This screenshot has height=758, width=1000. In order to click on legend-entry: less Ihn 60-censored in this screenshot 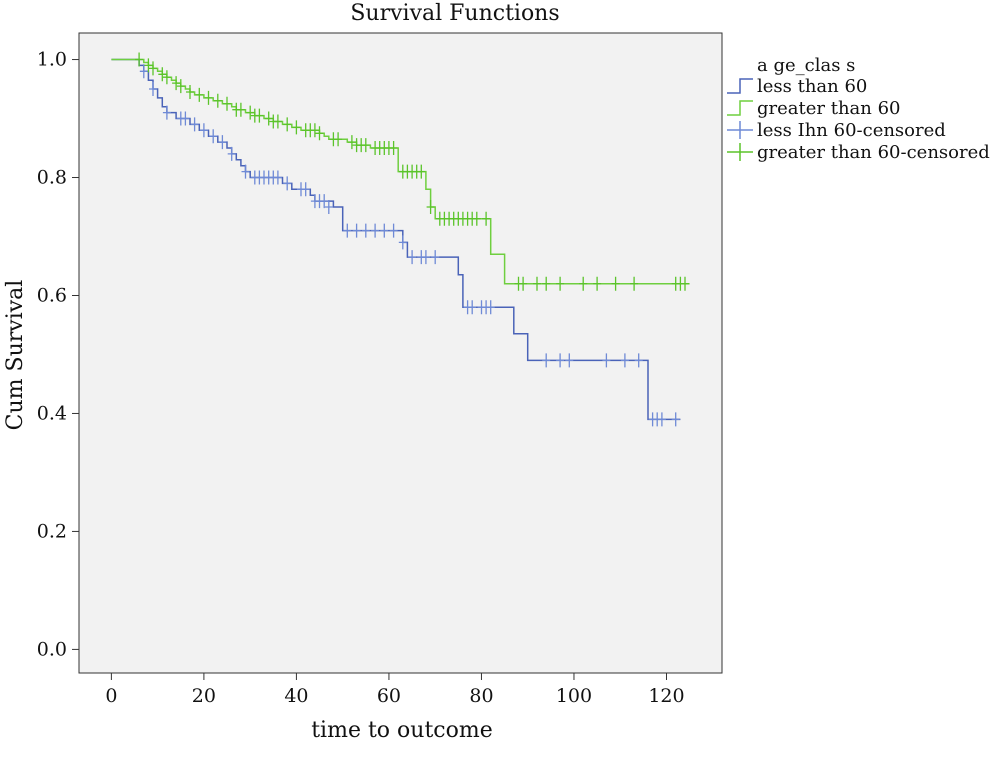, I will do `click(851, 130)`.